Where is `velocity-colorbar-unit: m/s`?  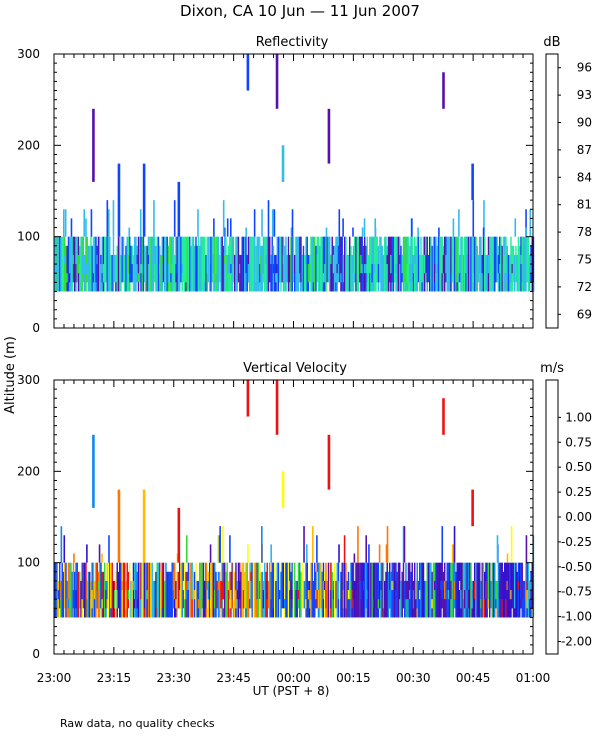
velocity-colorbar-unit: m/s is located at coordinates (552, 368).